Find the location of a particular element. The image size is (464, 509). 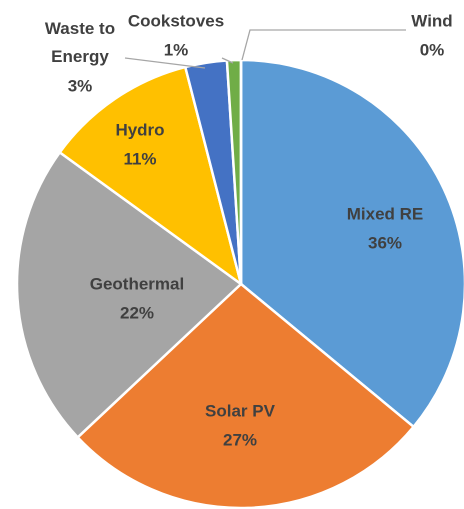

slice-label: Cookstoves 1% is located at coordinates (176, 35).